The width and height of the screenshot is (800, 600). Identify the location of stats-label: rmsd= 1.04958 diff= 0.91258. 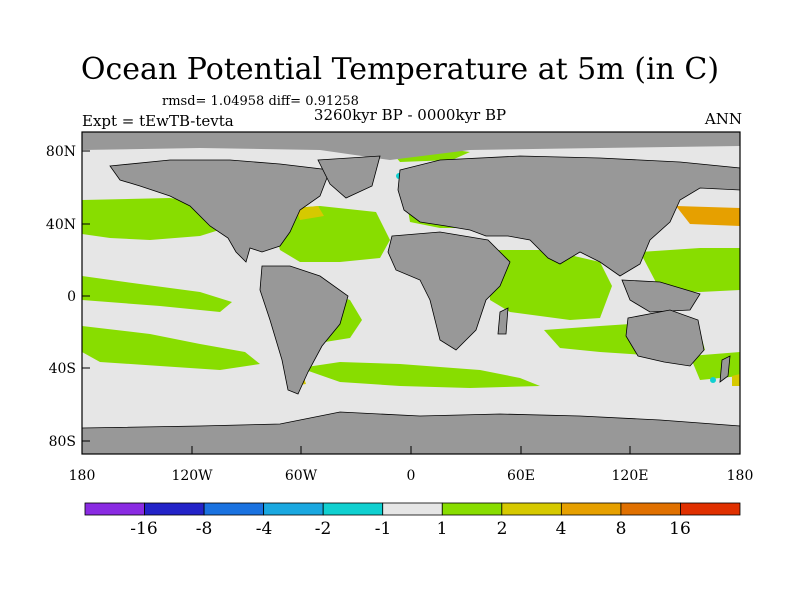
(260, 101).